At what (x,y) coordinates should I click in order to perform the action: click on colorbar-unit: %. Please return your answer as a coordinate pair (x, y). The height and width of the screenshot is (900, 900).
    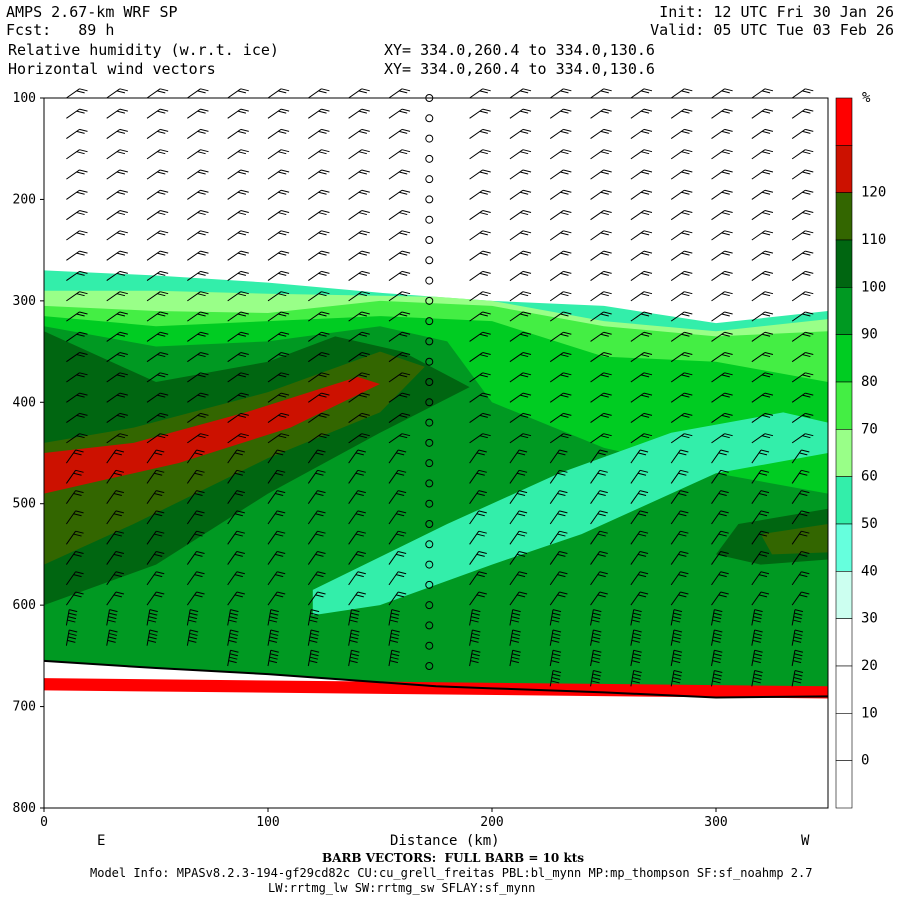
    Looking at the image, I should click on (866, 98).